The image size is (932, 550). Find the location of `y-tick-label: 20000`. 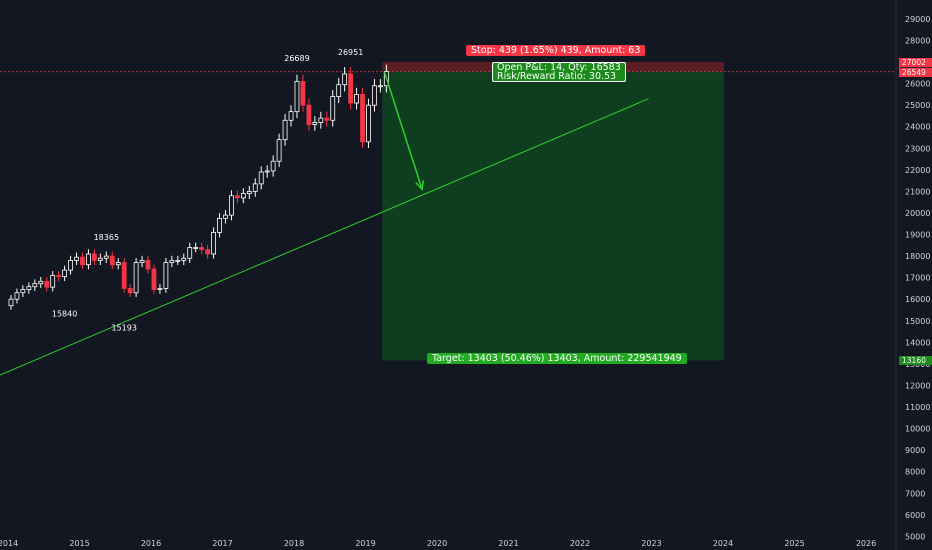

y-tick-label: 20000 is located at coordinates (917, 213).